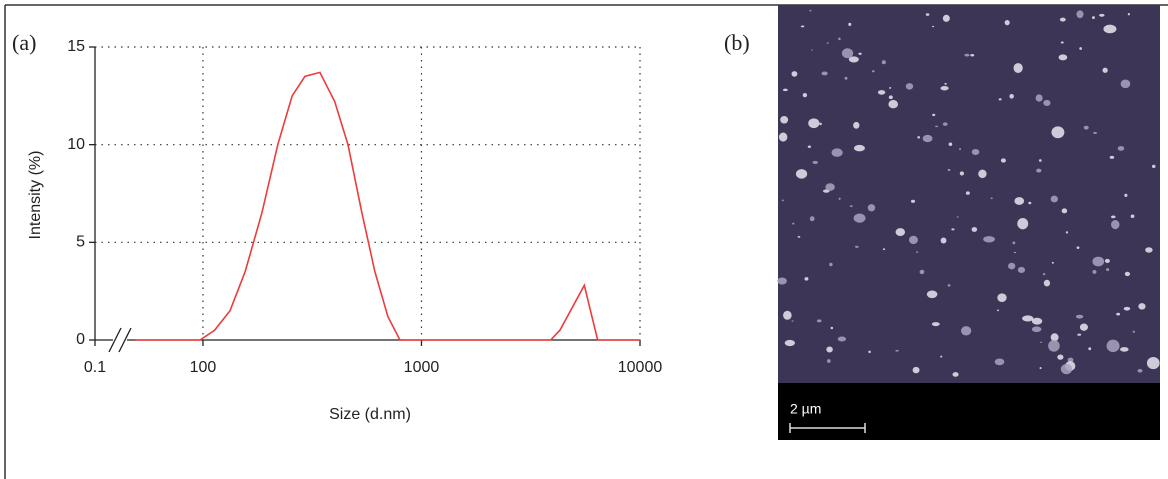 The width and height of the screenshot is (1168, 479). What do you see at coordinates (120, 340) in the screenshot?
I see `axis-break` at bounding box center [120, 340].